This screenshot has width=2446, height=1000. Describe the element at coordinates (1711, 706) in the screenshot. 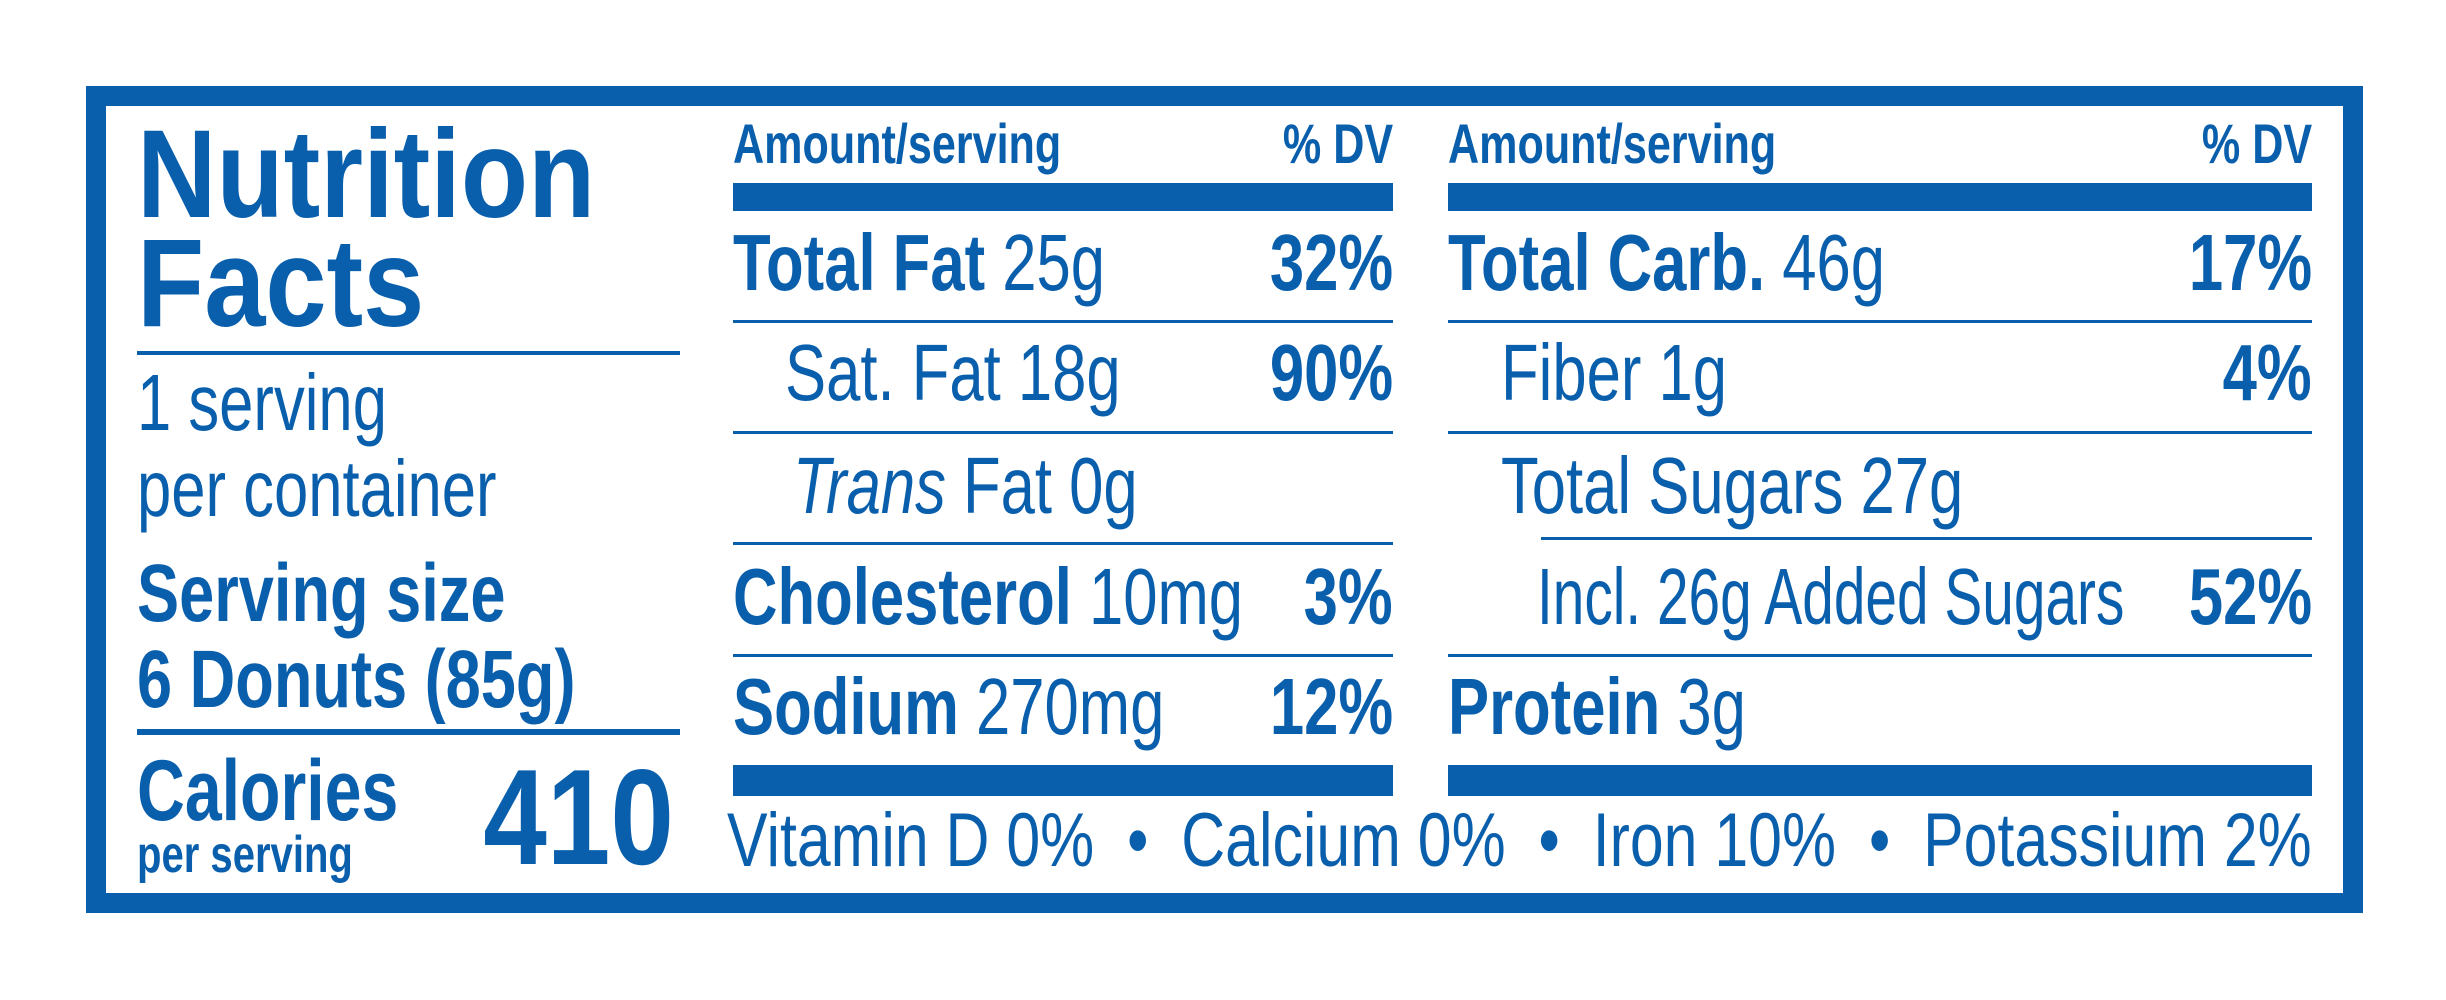

I see `nutrient-amount: 3g` at that location.